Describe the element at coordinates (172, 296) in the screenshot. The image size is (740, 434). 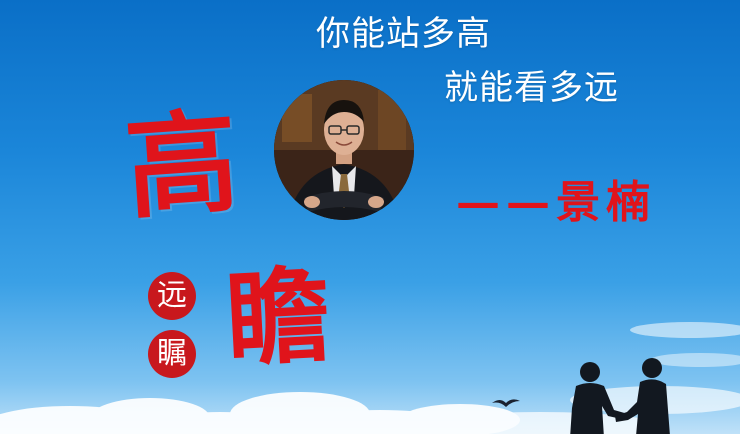
I see `seal-yuan: 远` at that location.